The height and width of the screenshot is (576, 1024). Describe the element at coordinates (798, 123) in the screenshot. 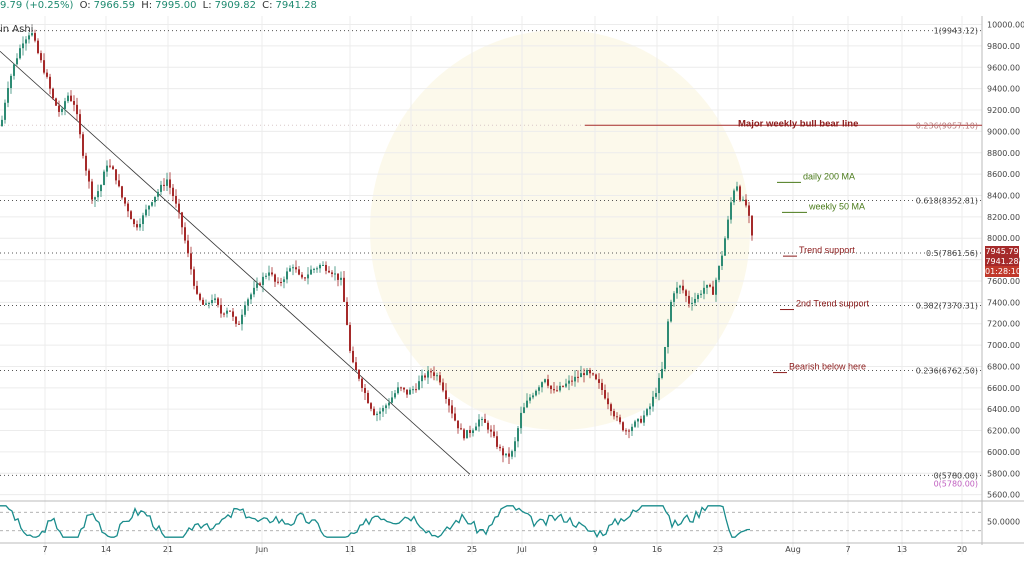

I see `annotation-label: Major weekly bull bear line` at that location.